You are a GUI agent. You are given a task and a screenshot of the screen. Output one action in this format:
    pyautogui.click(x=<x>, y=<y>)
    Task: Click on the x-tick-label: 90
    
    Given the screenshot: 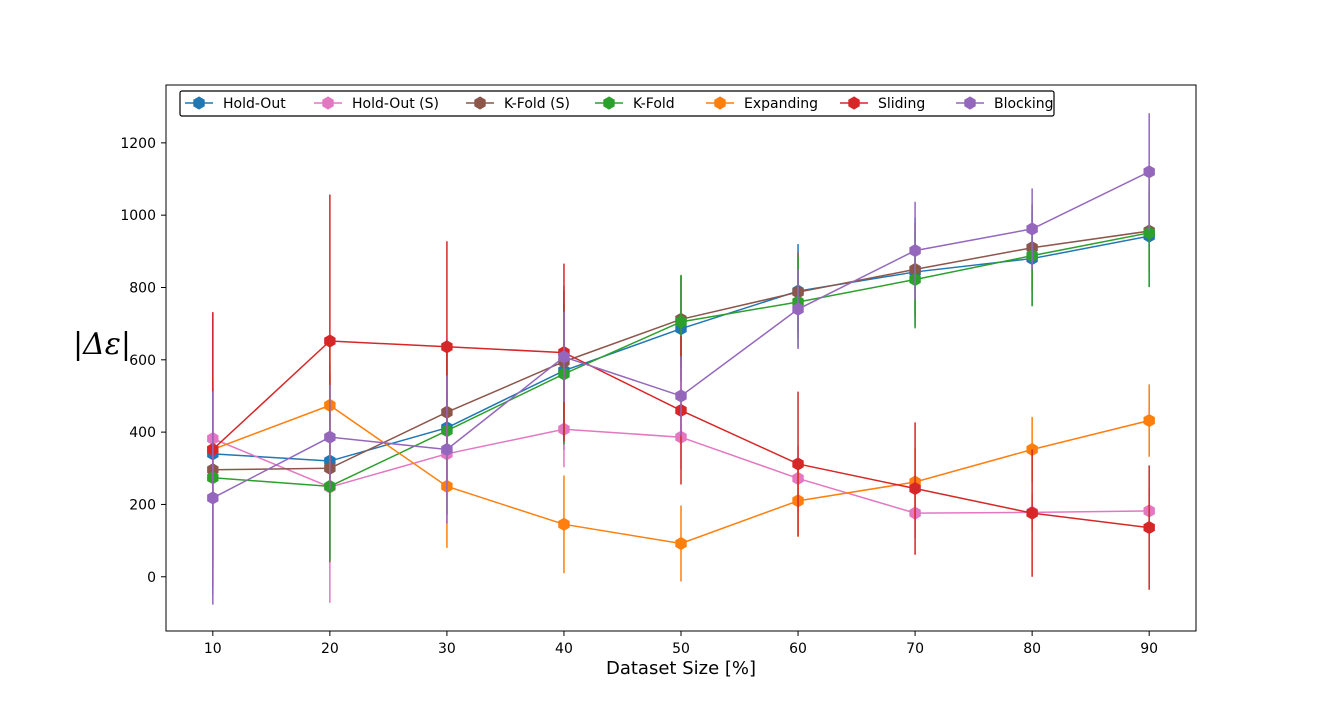 What is the action you would take?
    pyautogui.click(x=1149, y=649)
    